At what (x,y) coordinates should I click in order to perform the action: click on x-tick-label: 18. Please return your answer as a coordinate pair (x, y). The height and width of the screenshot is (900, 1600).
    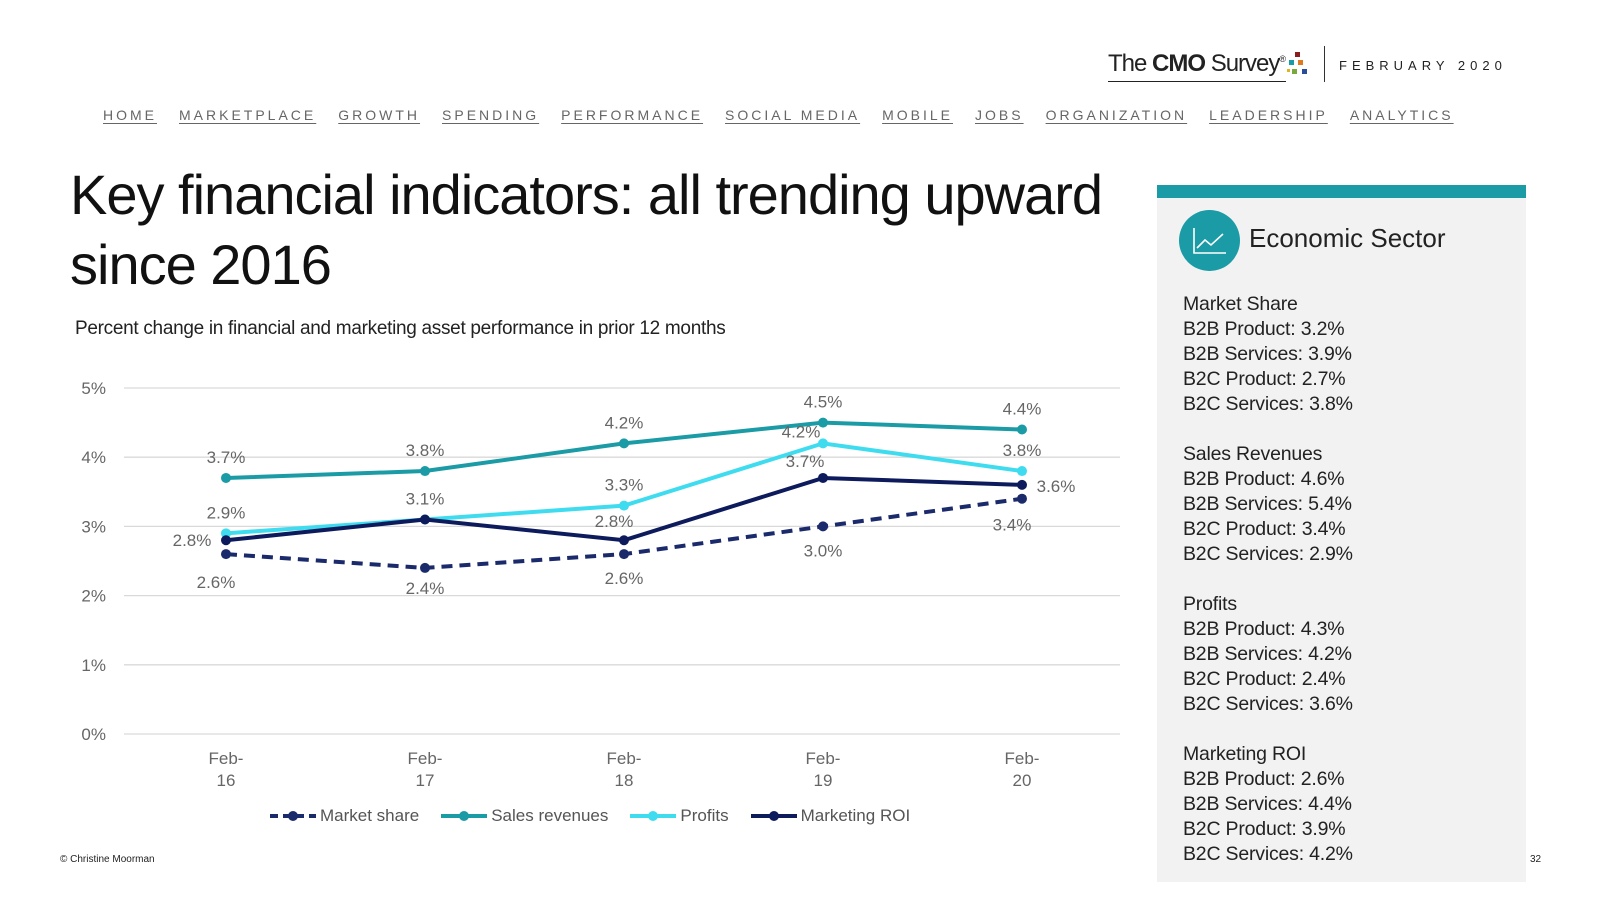
    Looking at the image, I should click on (624, 780).